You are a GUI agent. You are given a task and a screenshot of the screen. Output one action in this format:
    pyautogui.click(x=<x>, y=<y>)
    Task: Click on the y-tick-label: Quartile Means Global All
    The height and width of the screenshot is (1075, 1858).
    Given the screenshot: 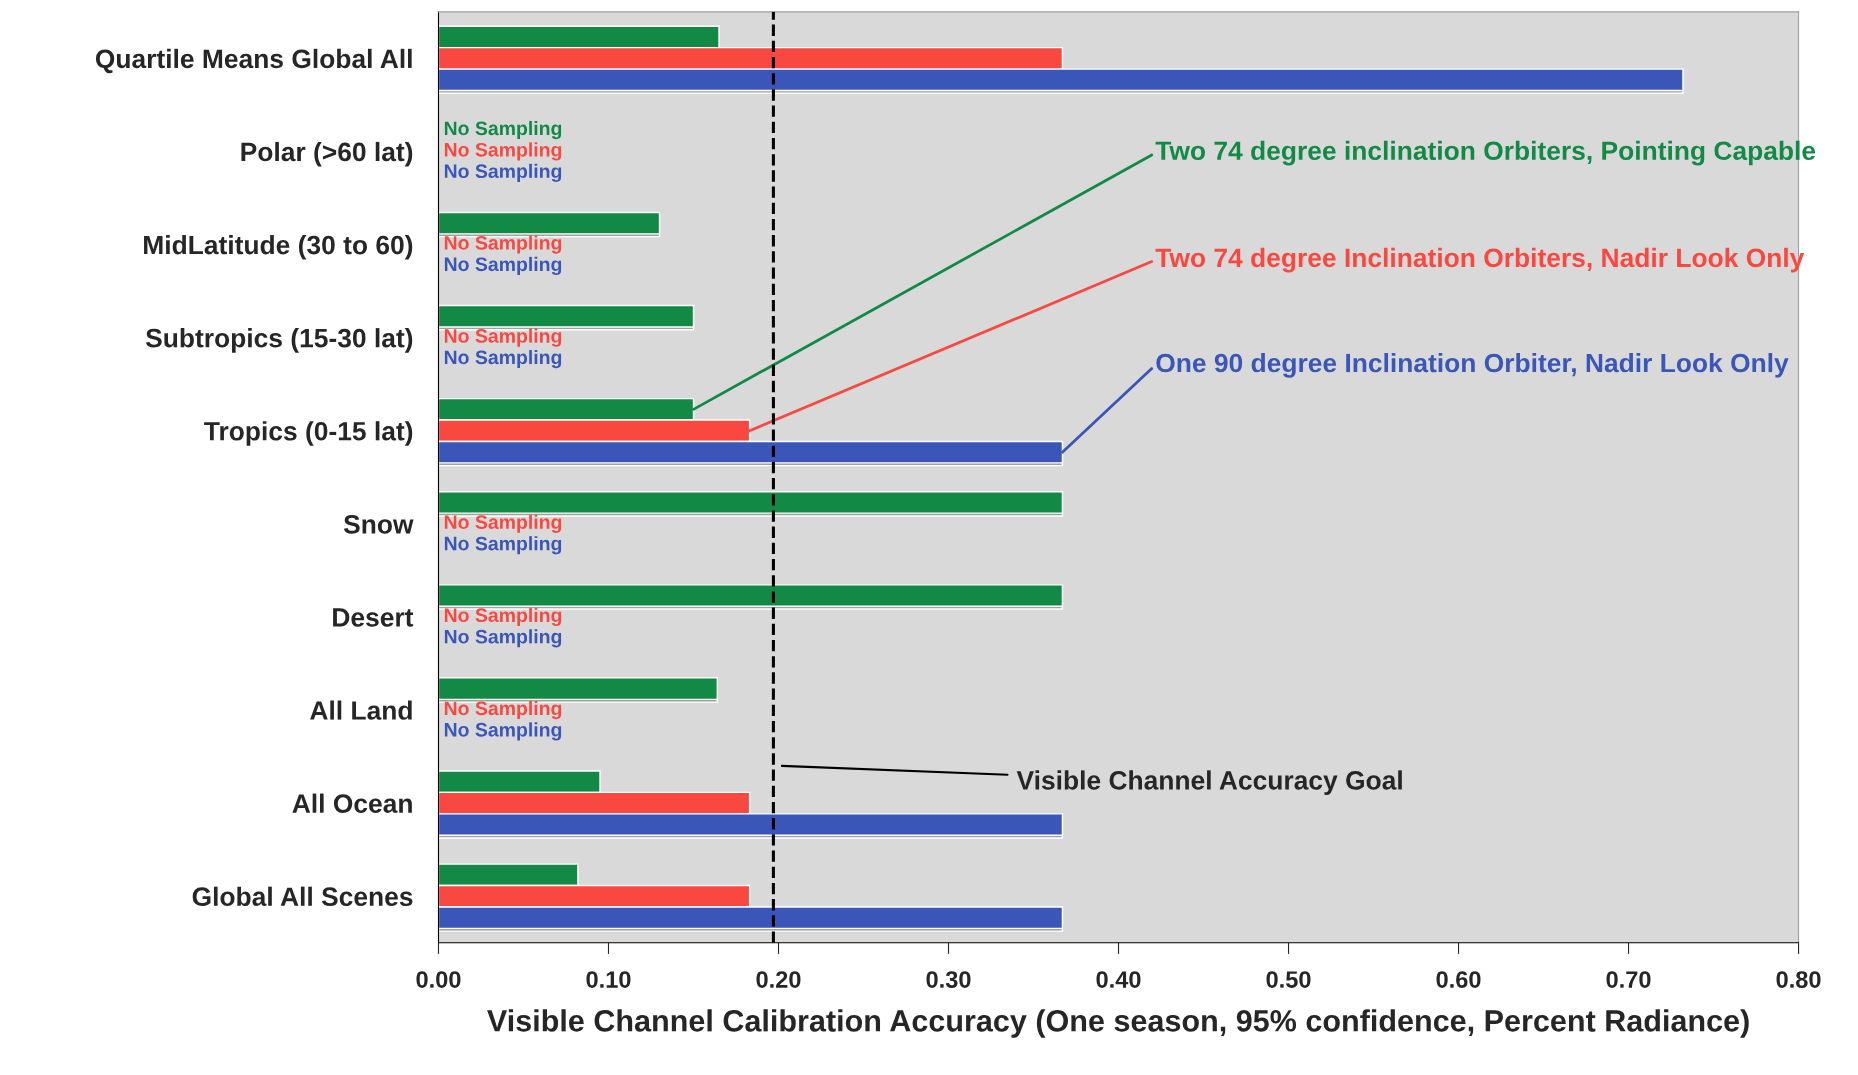 What is the action you would take?
    pyautogui.click(x=253, y=61)
    